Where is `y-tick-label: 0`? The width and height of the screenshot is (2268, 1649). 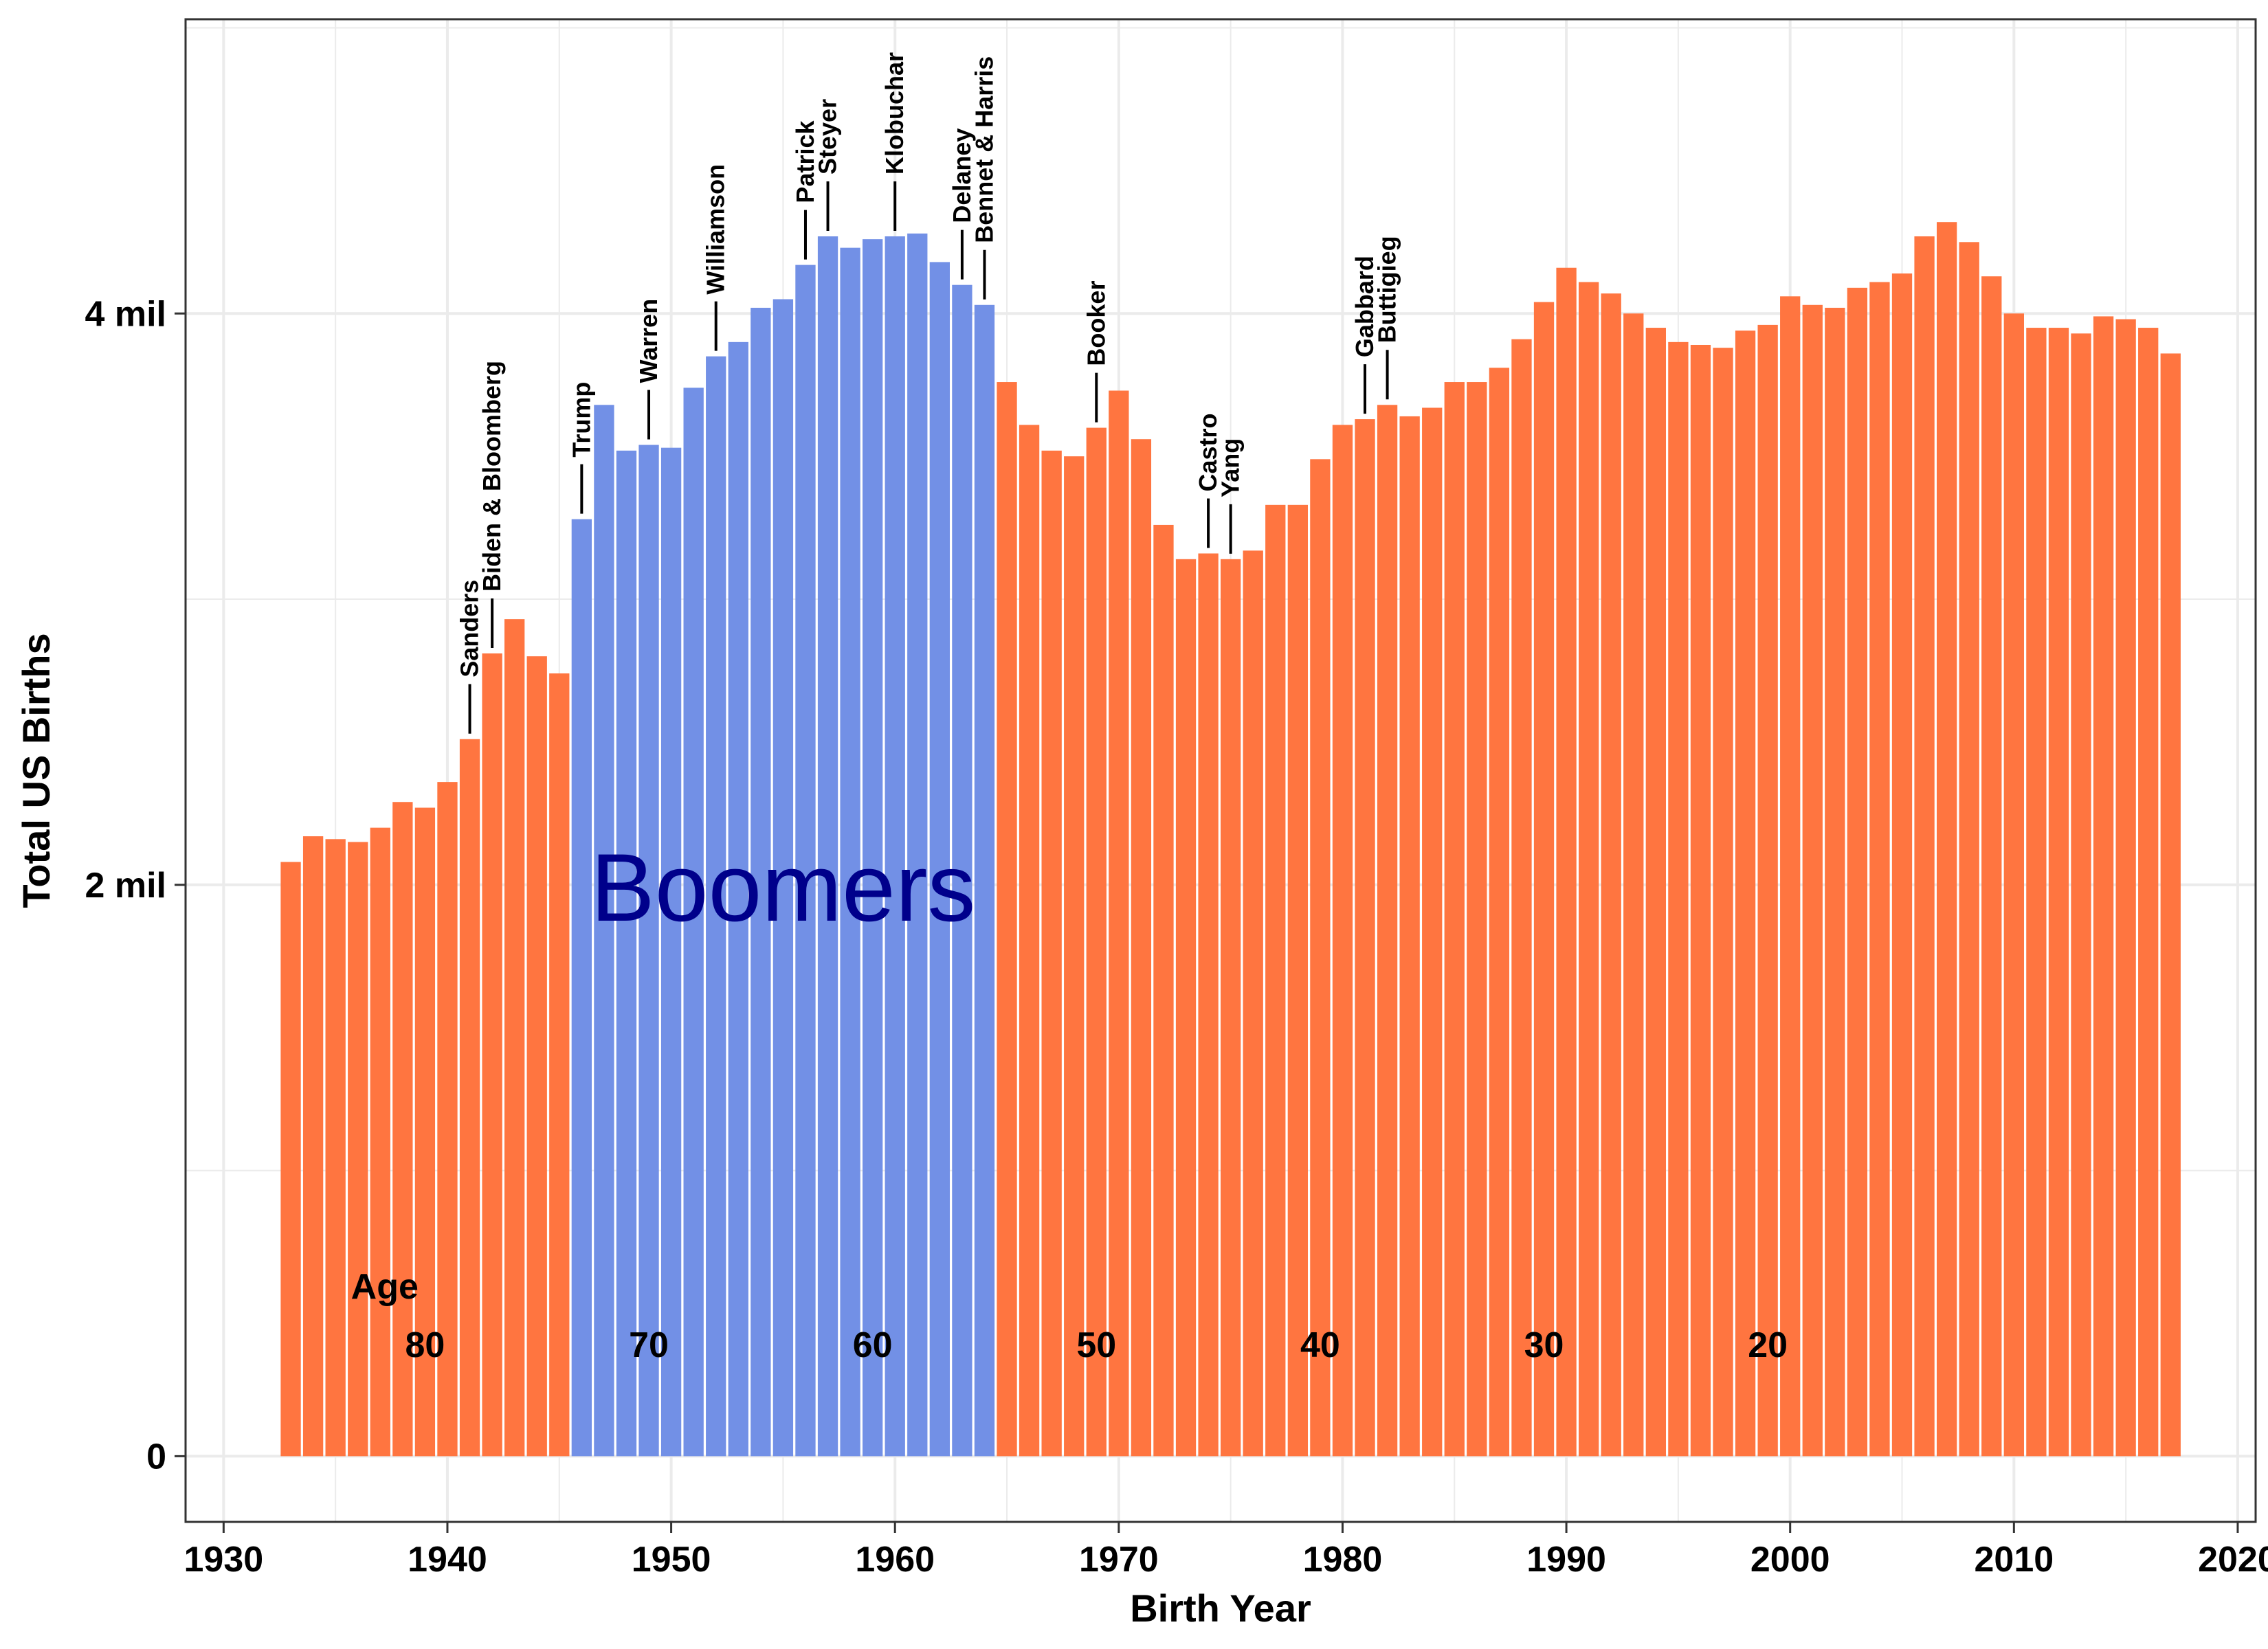
y-tick-label: 0 is located at coordinates (156, 1457).